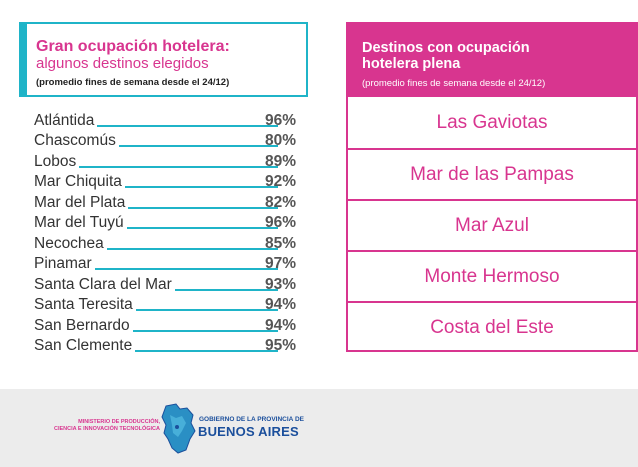  I want to click on right-title-line1: Destinos con ocupación, so click(446, 48).